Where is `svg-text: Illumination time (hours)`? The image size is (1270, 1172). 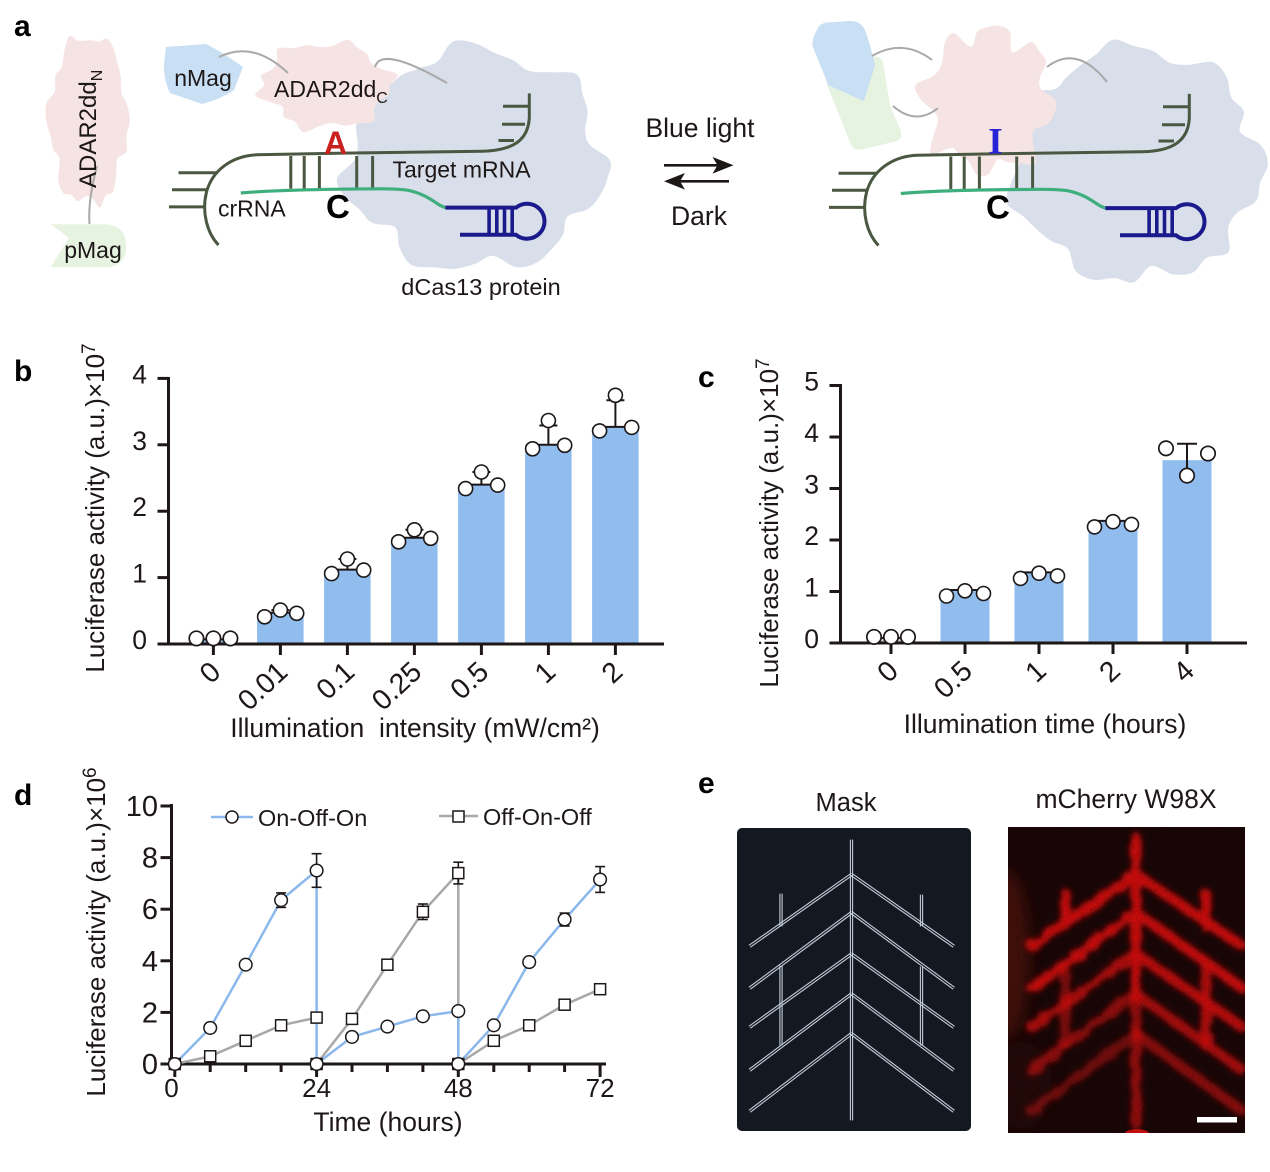
svg-text: Illumination time (hours) is located at coordinates (1045, 724).